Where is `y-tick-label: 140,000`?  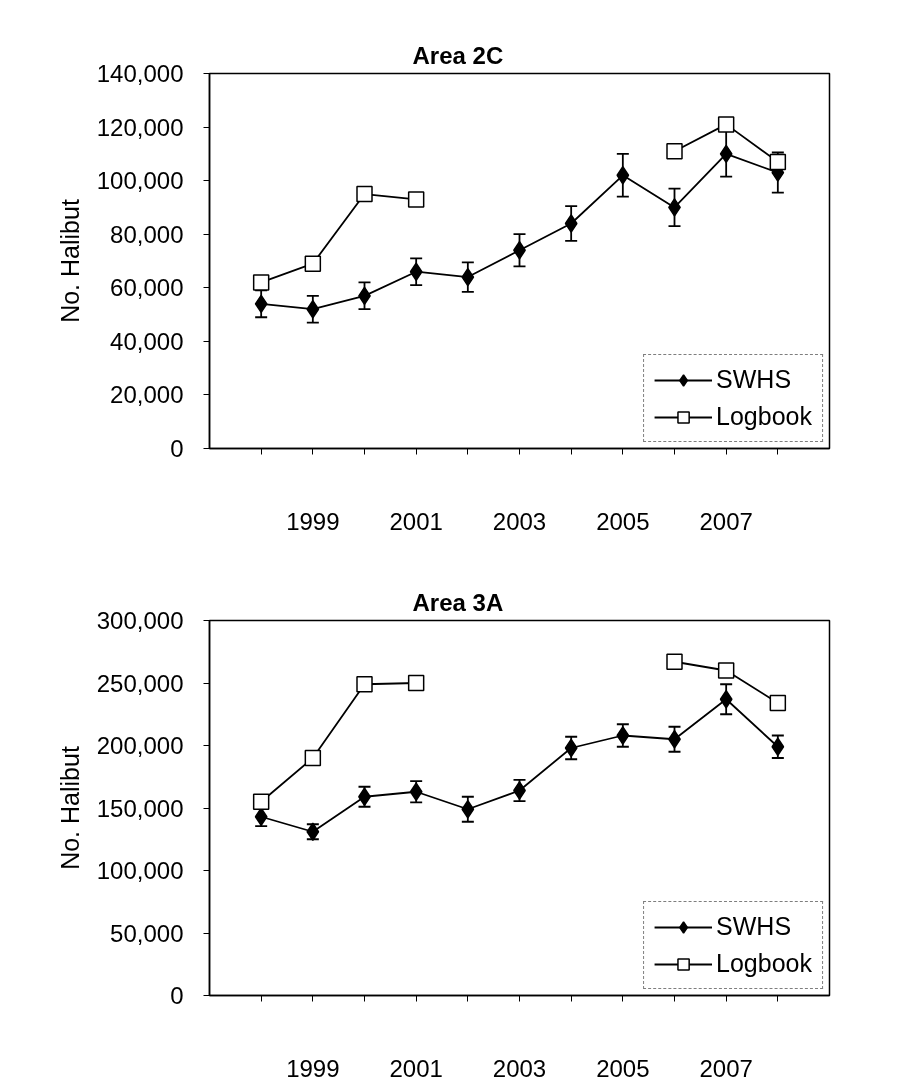 y-tick-label: 140,000 is located at coordinates (140, 73).